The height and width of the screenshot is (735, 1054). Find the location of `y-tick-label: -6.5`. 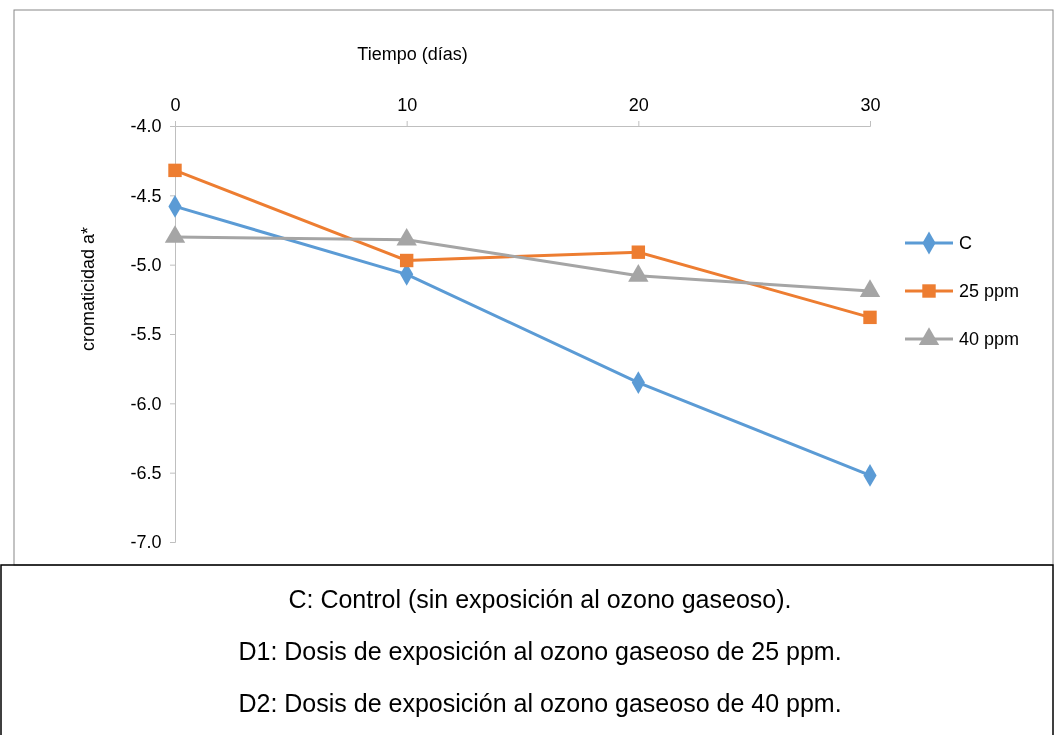

y-tick-label: -6.5 is located at coordinates (146, 472).